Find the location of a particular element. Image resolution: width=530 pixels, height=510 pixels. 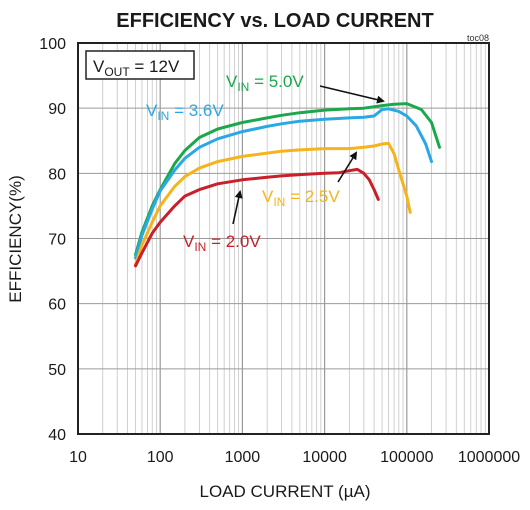

condition-label: VOUT = 12V is located at coordinates (136, 68).